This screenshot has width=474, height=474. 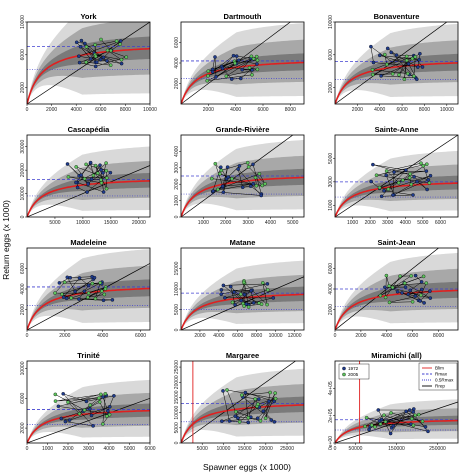 I want to click on replacement-line, so click(x=391, y=63).